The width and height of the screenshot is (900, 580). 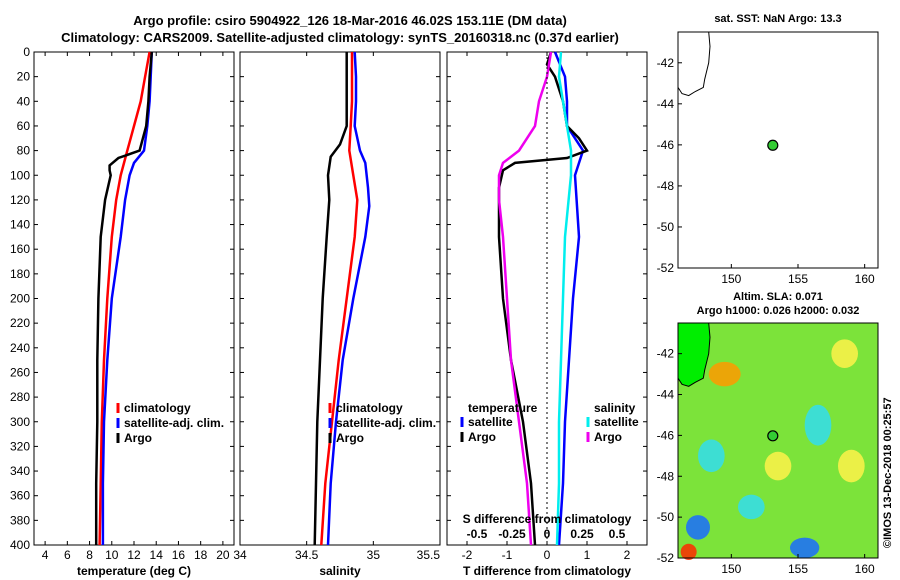 What do you see at coordinates (778, 311) in the screenshot?
I see `map-subtitle: Argo h1000: 0.026 h2000: 0.032` at bounding box center [778, 311].